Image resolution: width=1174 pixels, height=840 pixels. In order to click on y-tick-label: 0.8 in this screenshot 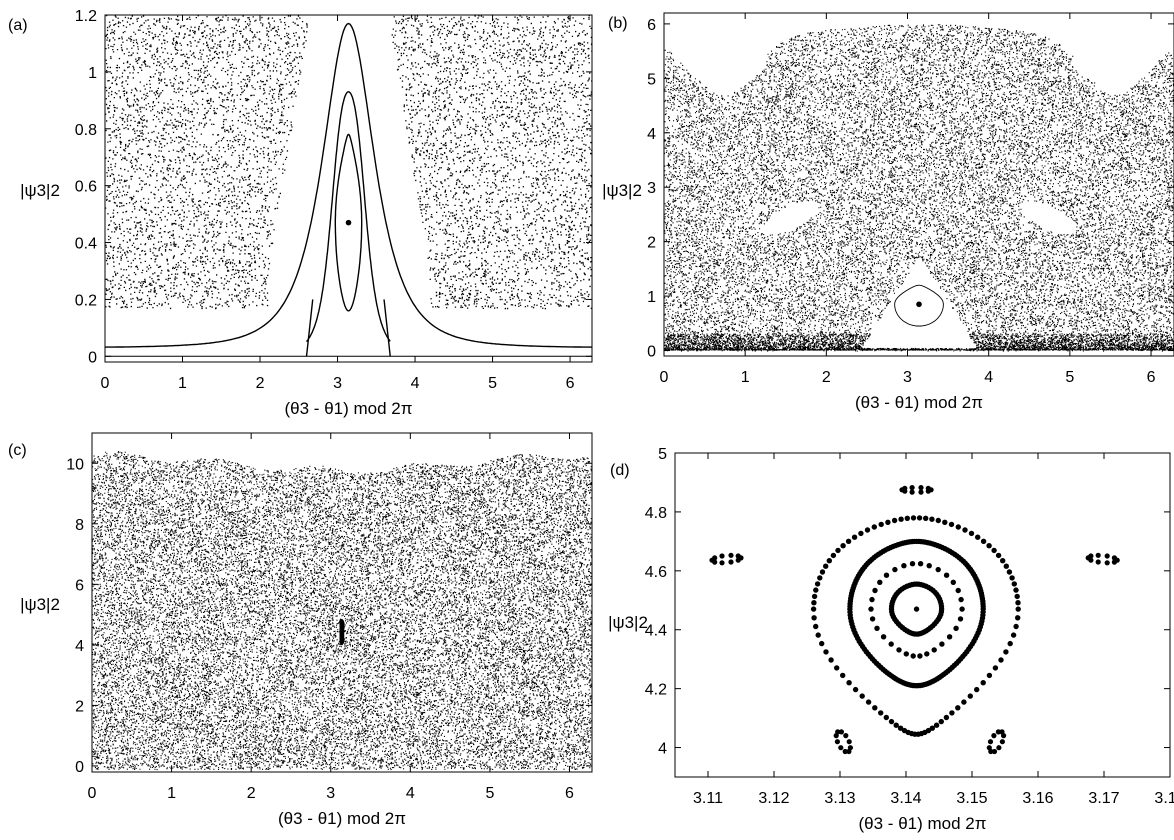, I will do `click(86, 130)`.